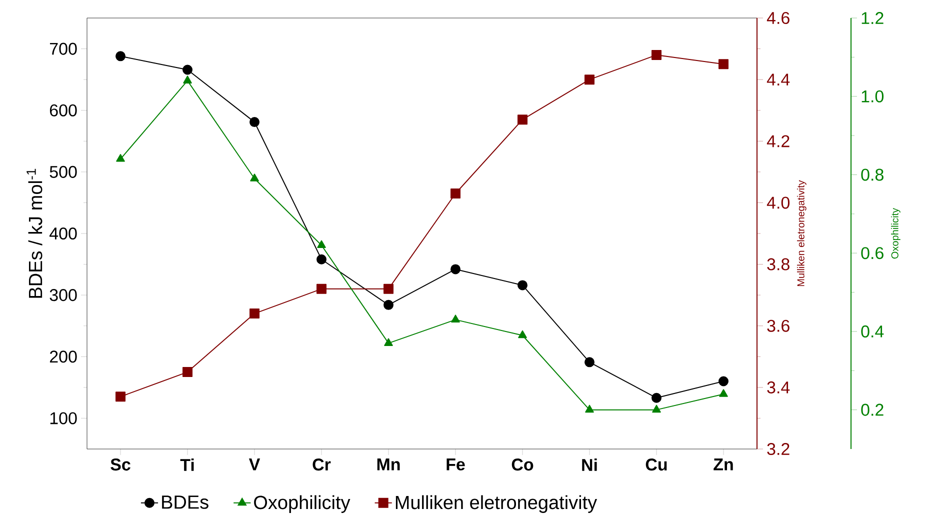 The width and height of the screenshot is (929, 515). I want to click on y3-axis-title: Oxophilicity, so click(895, 233).